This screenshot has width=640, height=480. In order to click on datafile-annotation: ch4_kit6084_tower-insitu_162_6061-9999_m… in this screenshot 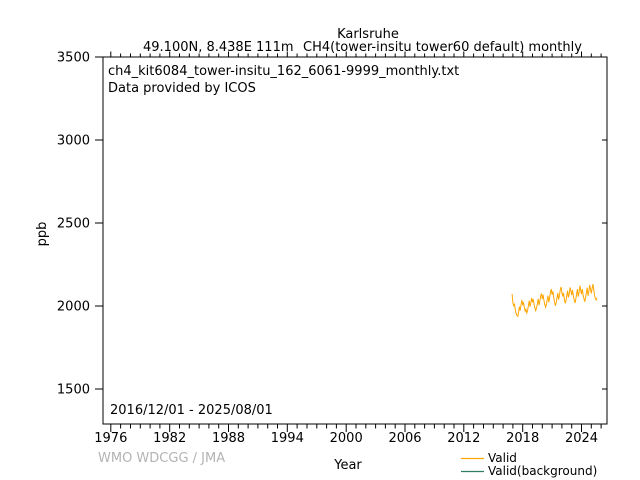, I will do `click(283, 71)`.